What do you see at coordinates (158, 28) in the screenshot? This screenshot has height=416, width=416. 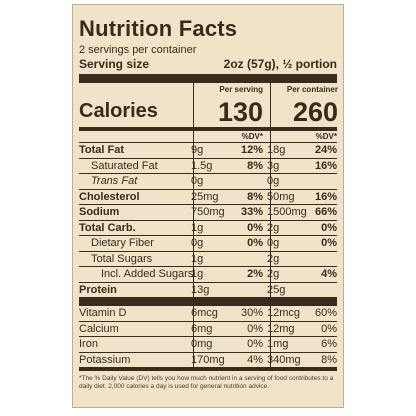 I see `label-title: Nutrition Facts` at bounding box center [158, 28].